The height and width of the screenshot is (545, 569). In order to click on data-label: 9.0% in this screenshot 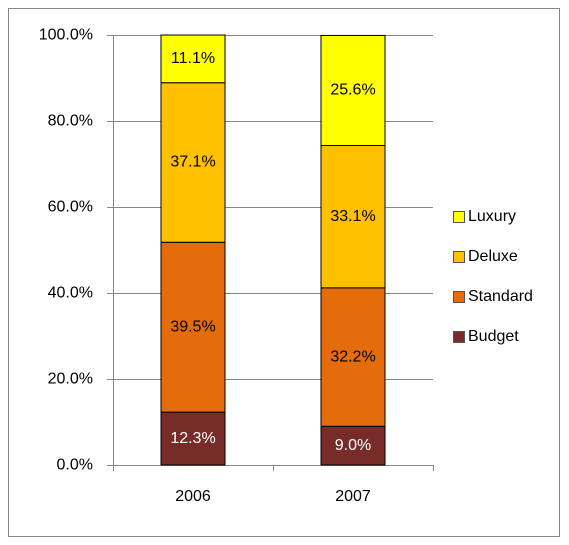, I will do `click(353, 445)`.